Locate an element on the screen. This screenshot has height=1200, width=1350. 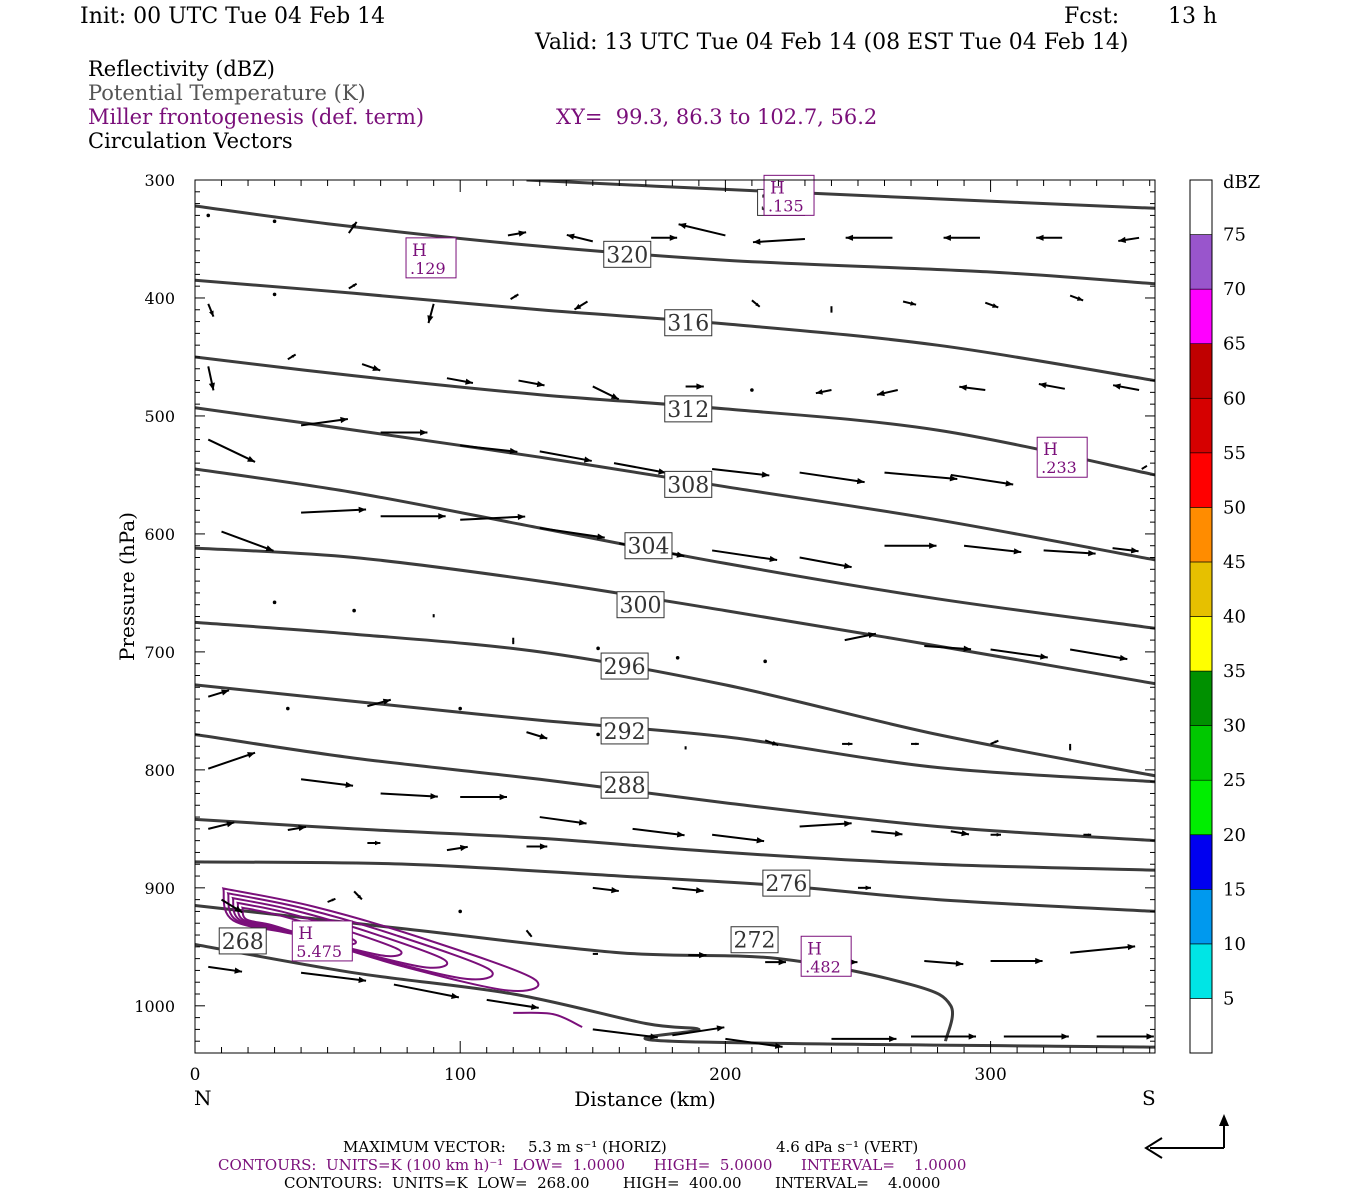
theta-label-312: 312 is located at coordinates (688, 410).